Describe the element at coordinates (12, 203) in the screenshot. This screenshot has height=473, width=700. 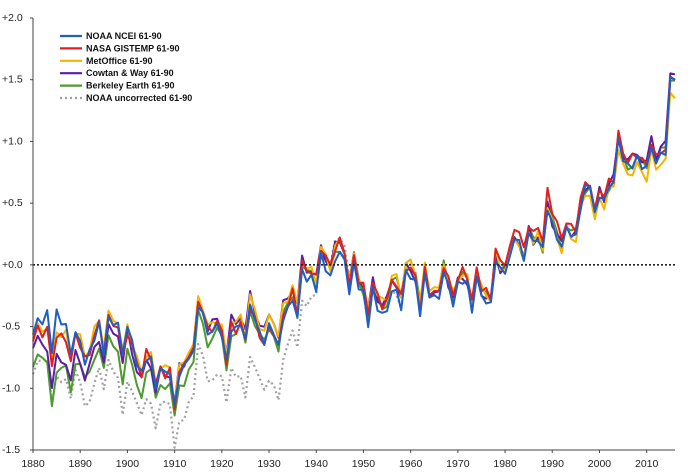
I see `y-tick-label: +0.5` at that location.